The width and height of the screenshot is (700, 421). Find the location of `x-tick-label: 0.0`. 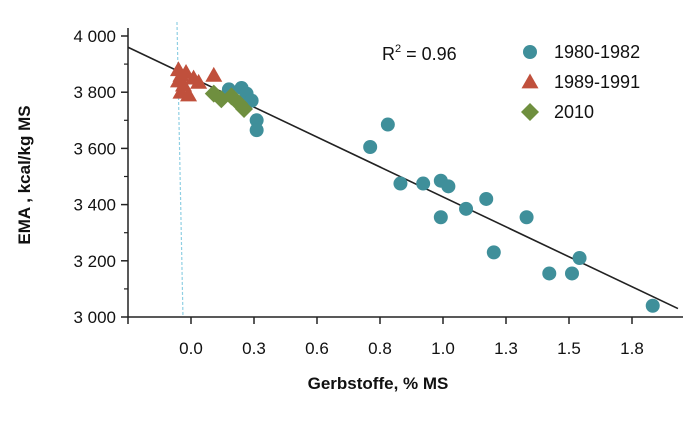

x-tick-label: 0.0 is located at coordinates (191, 348).